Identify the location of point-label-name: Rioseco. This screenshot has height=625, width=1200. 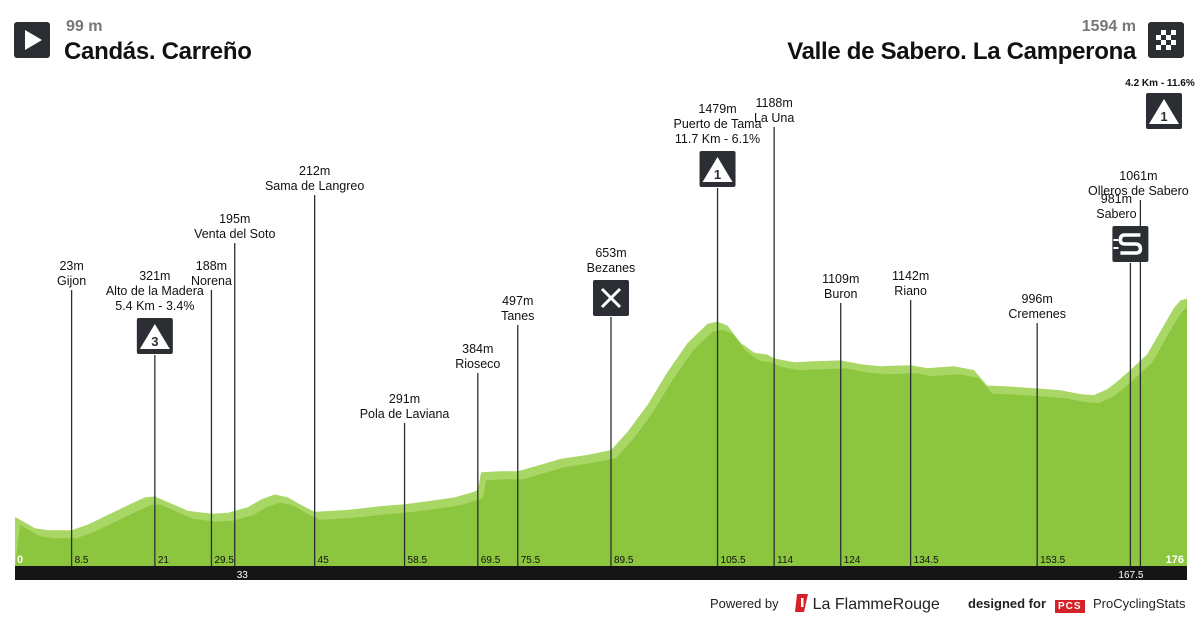
(477, 364).